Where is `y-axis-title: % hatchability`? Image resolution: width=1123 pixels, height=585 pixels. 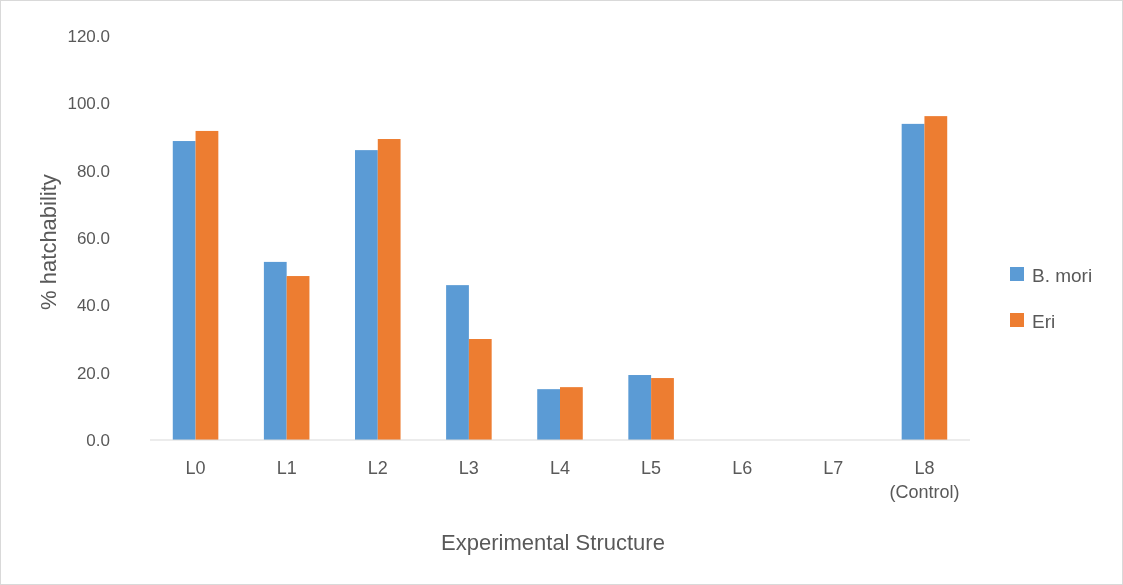
y-axis-title: % hatchability is located at coordinates (48, 242).